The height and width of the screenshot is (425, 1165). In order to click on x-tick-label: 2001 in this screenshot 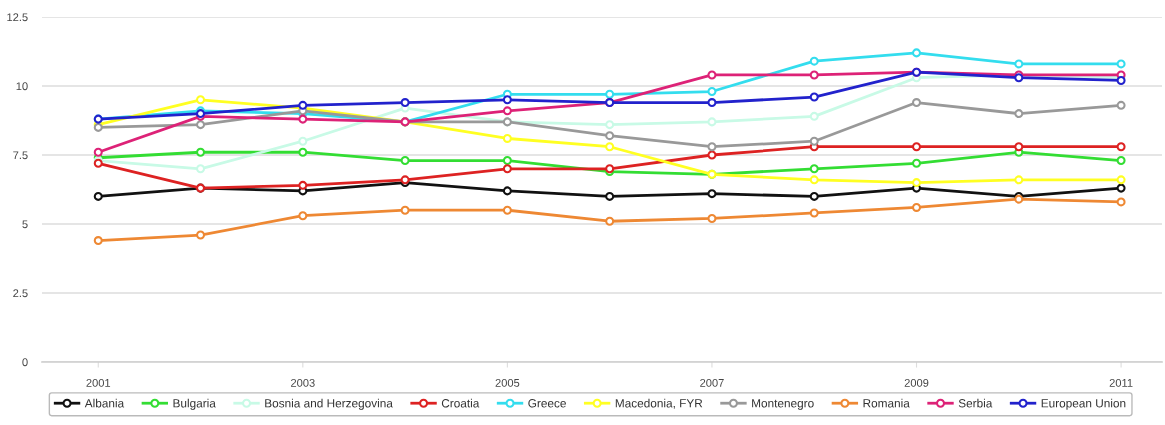, I will do `click(98, 382)`.